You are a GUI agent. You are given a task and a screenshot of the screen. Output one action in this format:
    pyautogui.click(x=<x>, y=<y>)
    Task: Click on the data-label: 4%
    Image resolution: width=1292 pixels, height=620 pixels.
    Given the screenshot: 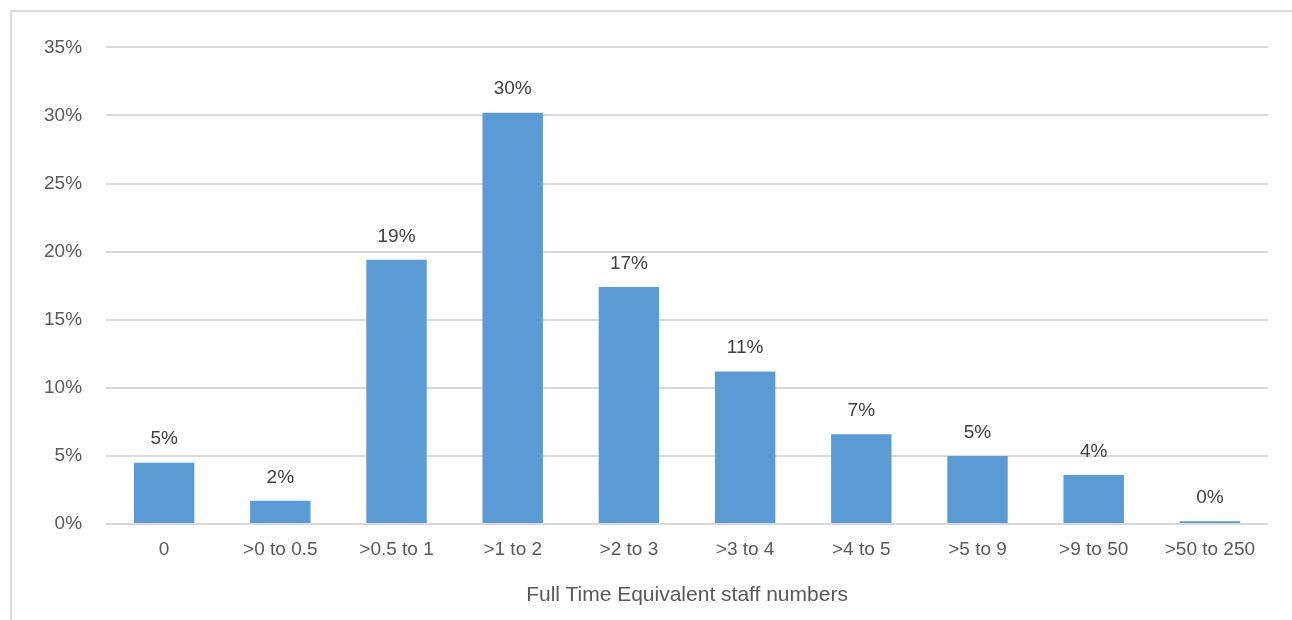 What is the action you would take?
    pyautogui.click(x=1093, y=450)
    